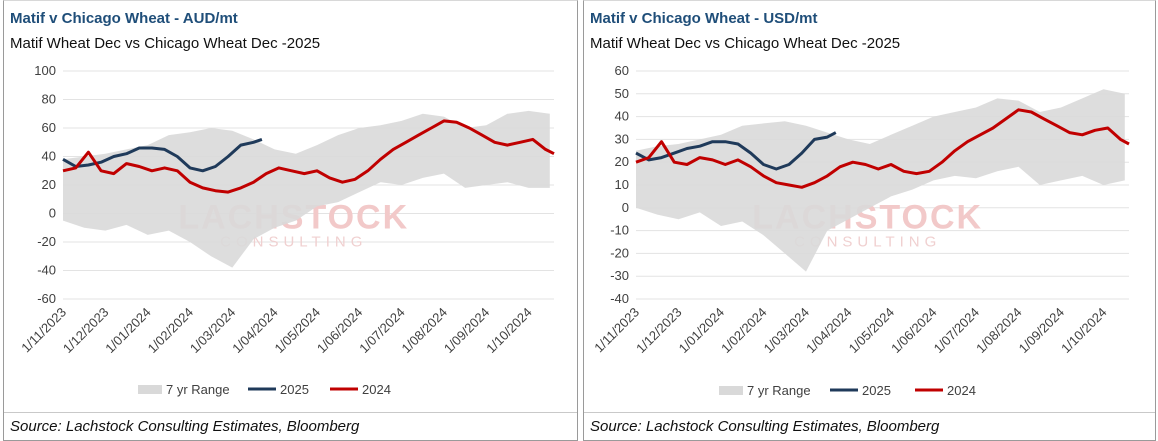  Describe the element at coordinates (622, 138) in the screenshot. I see `y-tick-label: 30` at that location.